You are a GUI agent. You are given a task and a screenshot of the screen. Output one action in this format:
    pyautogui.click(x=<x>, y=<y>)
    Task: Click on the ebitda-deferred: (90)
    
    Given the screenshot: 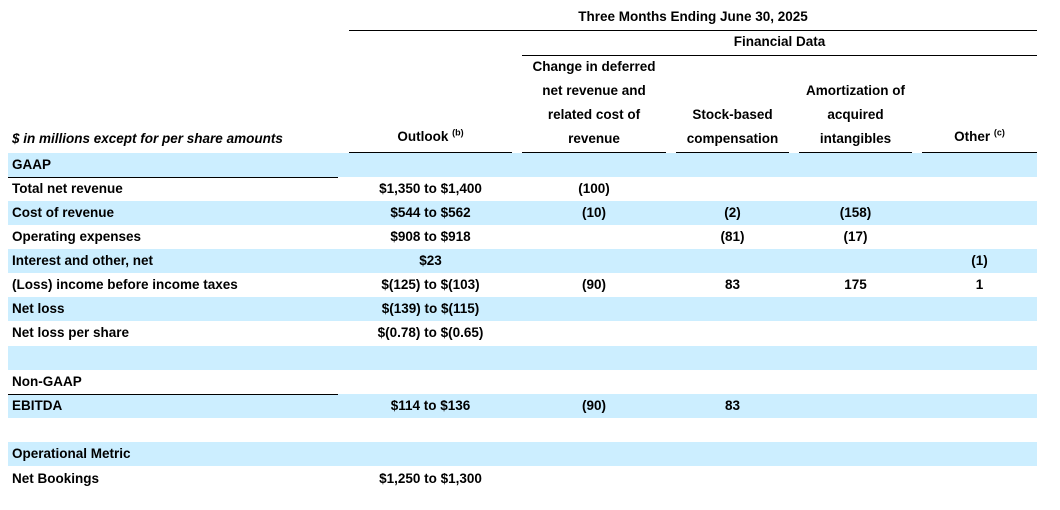 What is the action you would take?
    pyautogui.click(x=593, y=405)
    